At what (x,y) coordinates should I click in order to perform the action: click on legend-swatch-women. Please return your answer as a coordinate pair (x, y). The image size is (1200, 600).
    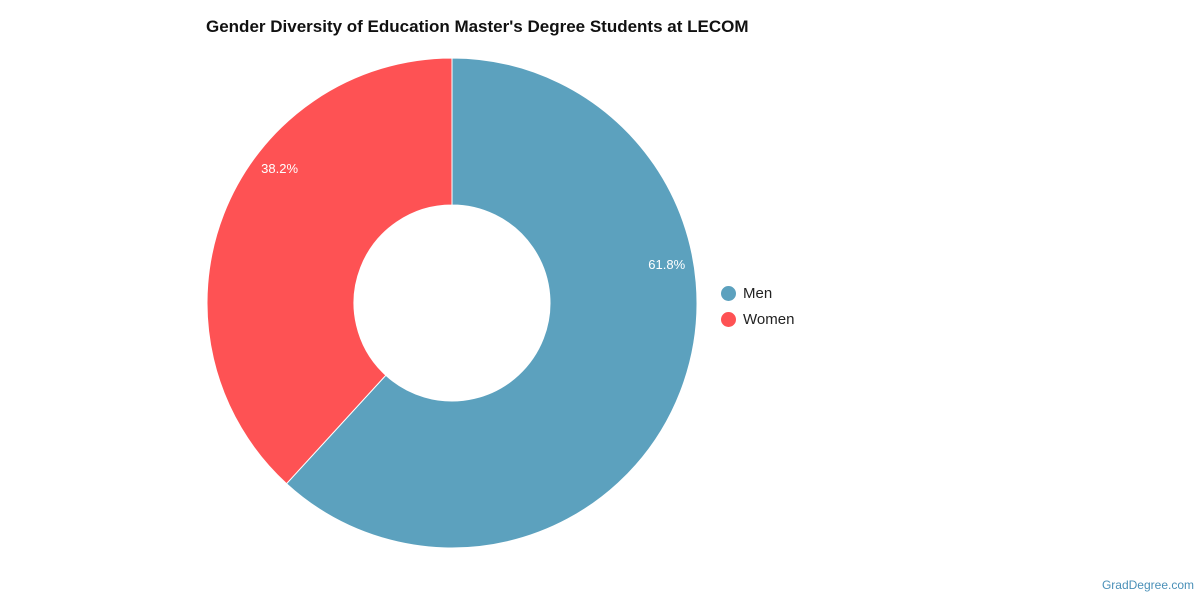
    Looking at the image, I should click on (728, 319).